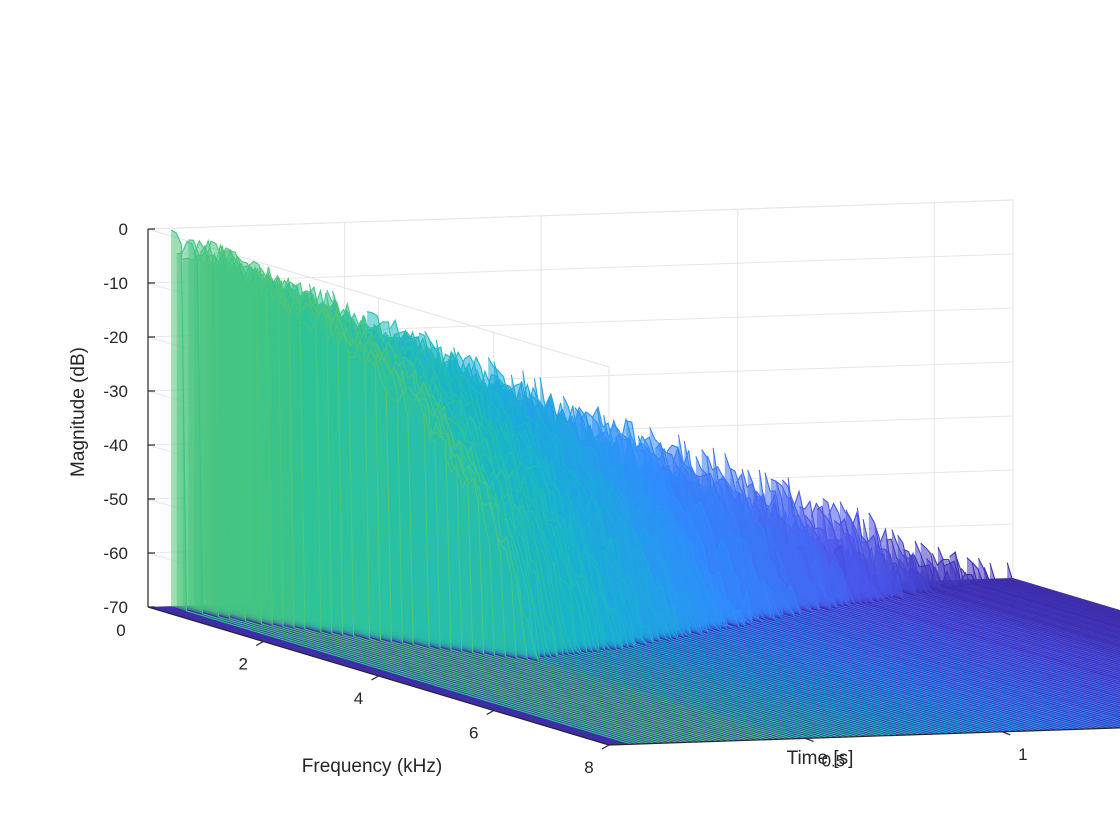 The width and height of the screenshot is (1120, 840). I want to click on x-tick-label: 6, so click(473, 733).